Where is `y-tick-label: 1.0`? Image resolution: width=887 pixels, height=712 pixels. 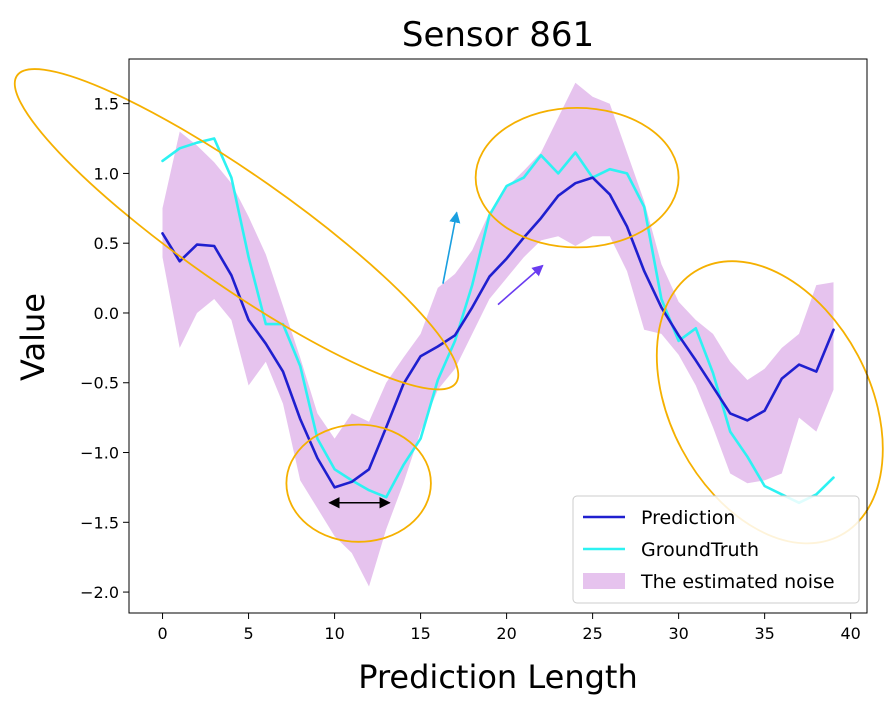
y-tick-label: 1.0 is located at coordinates (106, 173).